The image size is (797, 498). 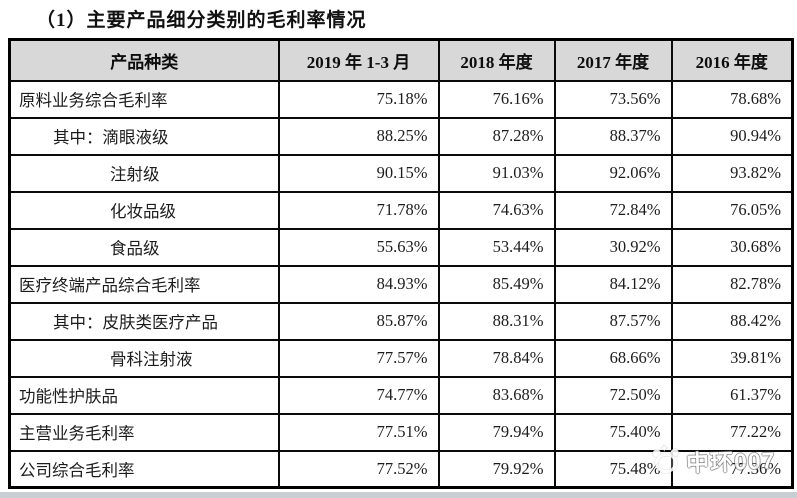 I want to click on cell-value: 77.51%, so click(x=358, y=432).